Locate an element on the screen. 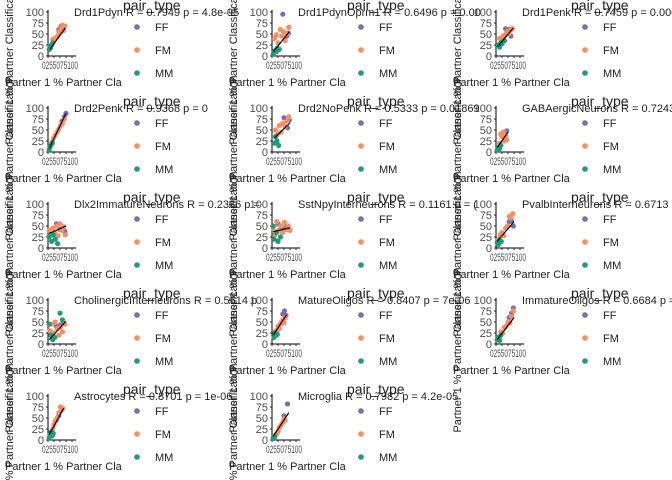 The width and height of the screenshot is (672, 480). data-point-ff is located at coordinates (283, 14).